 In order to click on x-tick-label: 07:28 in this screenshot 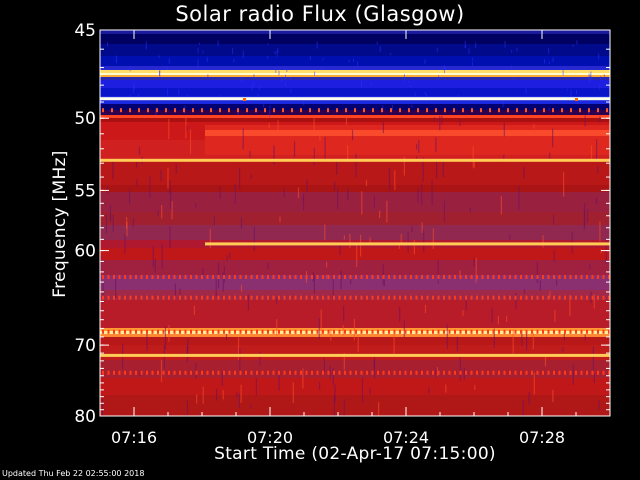, I will do `click(542, 437)`.